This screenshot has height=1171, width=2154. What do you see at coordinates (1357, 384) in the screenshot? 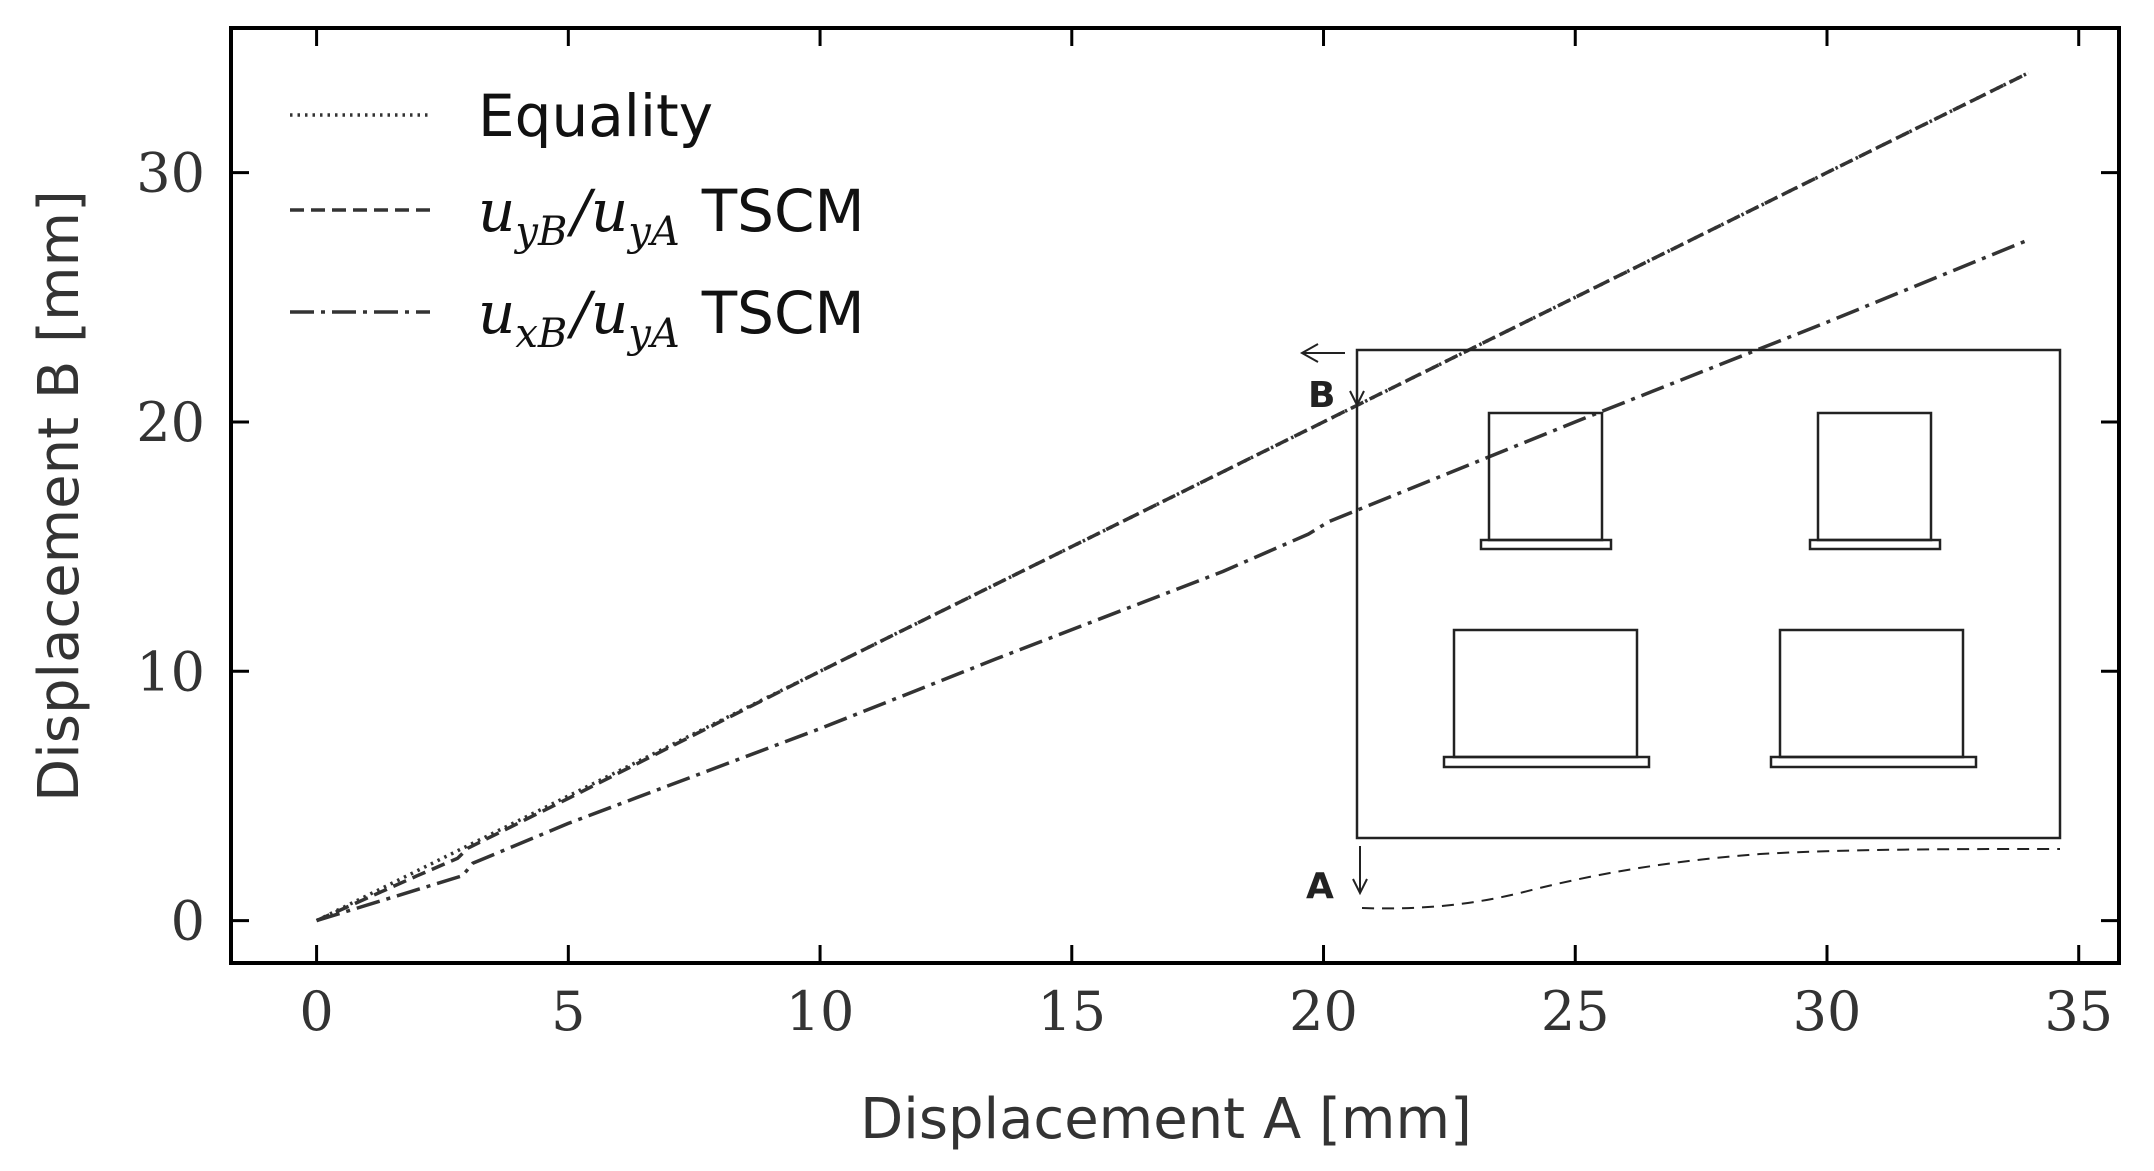
I see `arrow-vertical-b` at bounding box center [1357, 384].